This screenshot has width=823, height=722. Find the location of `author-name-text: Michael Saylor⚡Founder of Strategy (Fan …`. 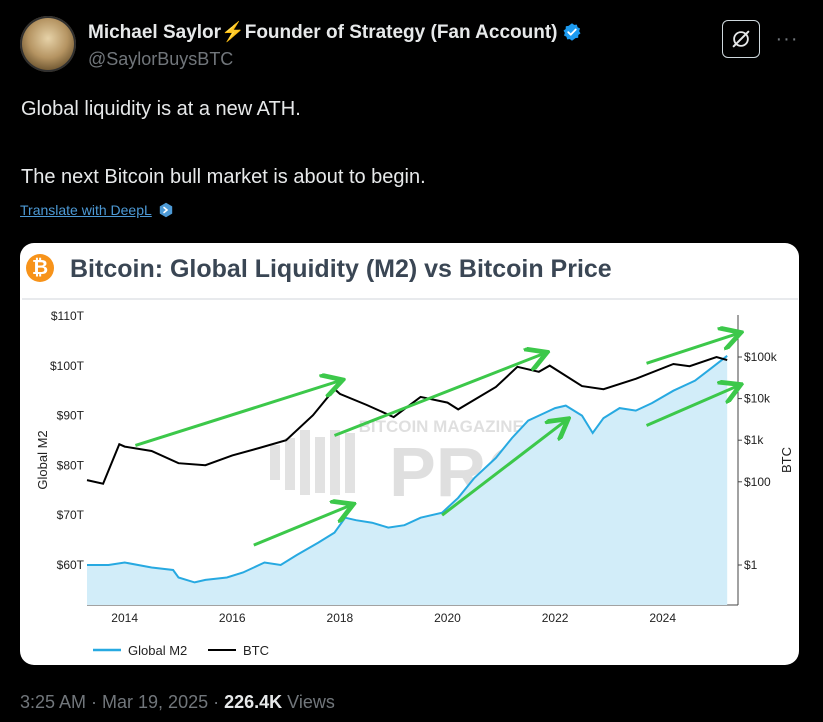

author-name-text: Michael Saylor⚡Founder of Strategy (Fan … is located at coordinates (323, 32).